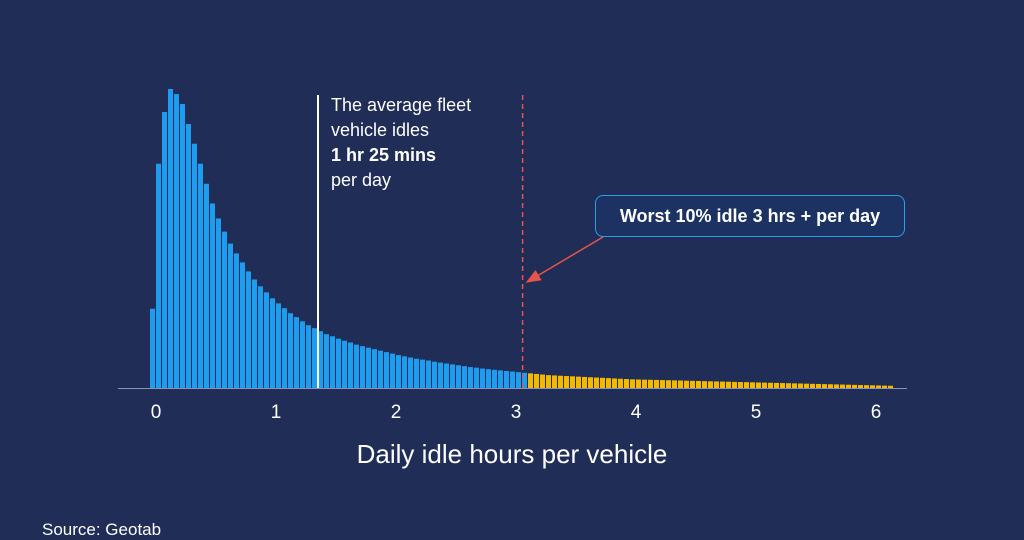  I want to click on x-tick-labels: 0 1 2 3 4 5 6, so click(516, 412).